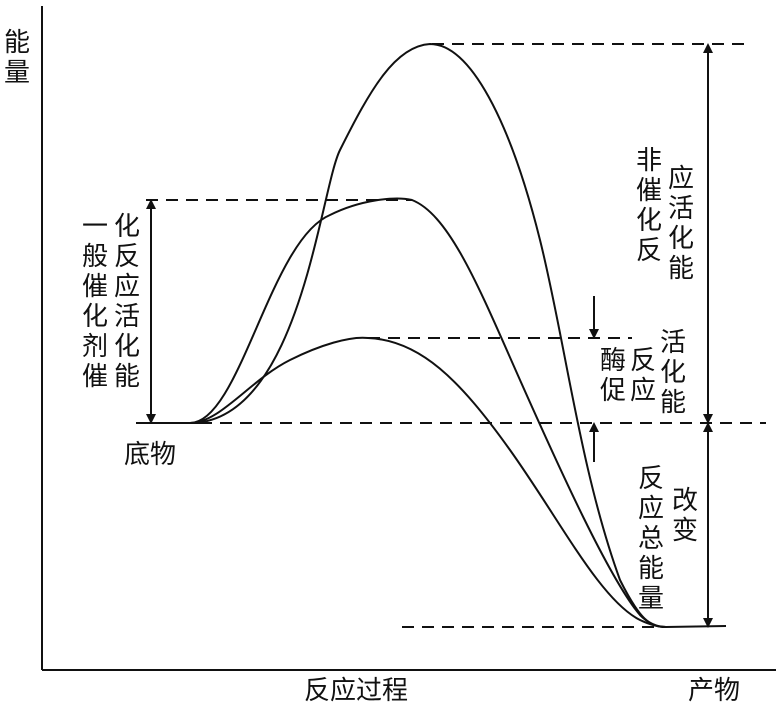  Describe the element at coordinates (714, 691) in the screenshot. I see `product-label: 产物` at that location.